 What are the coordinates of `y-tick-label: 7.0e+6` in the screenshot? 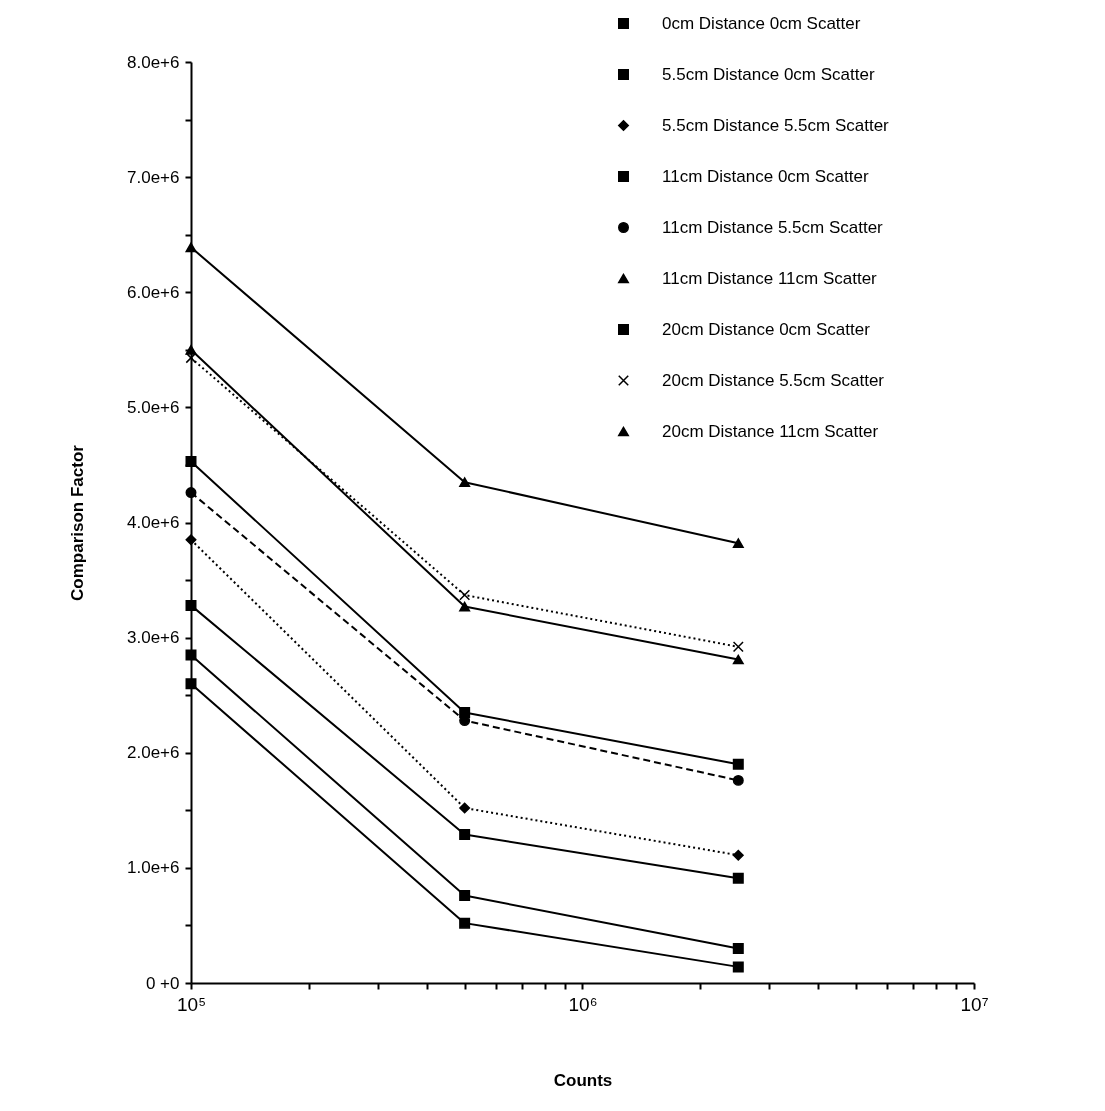 It's located at (153, 177).